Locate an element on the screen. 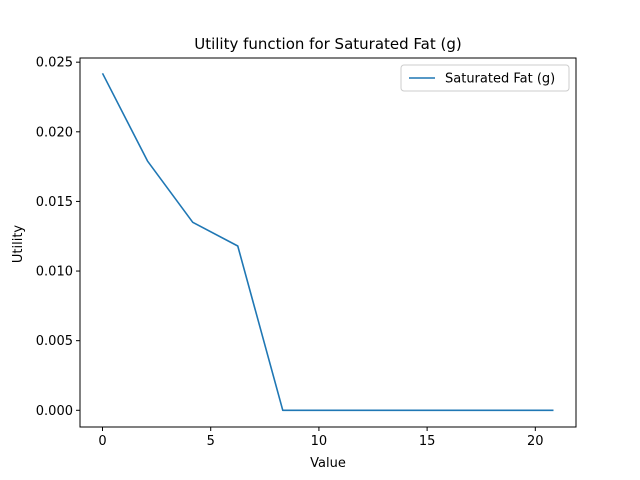  x-tick-label: 10 is located at coordinates (319, 441).